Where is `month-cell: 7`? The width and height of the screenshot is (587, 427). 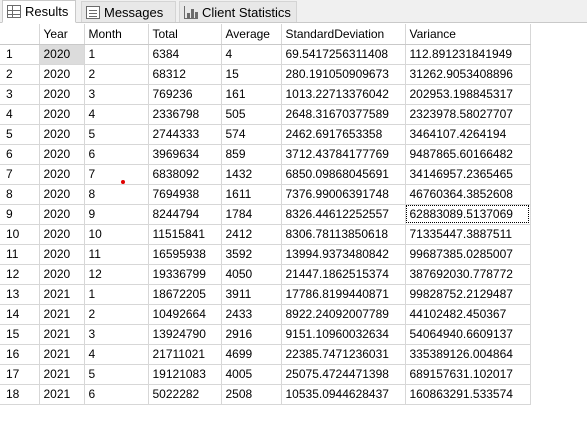 month-cell: 7 is located at coordinates (116, 174).